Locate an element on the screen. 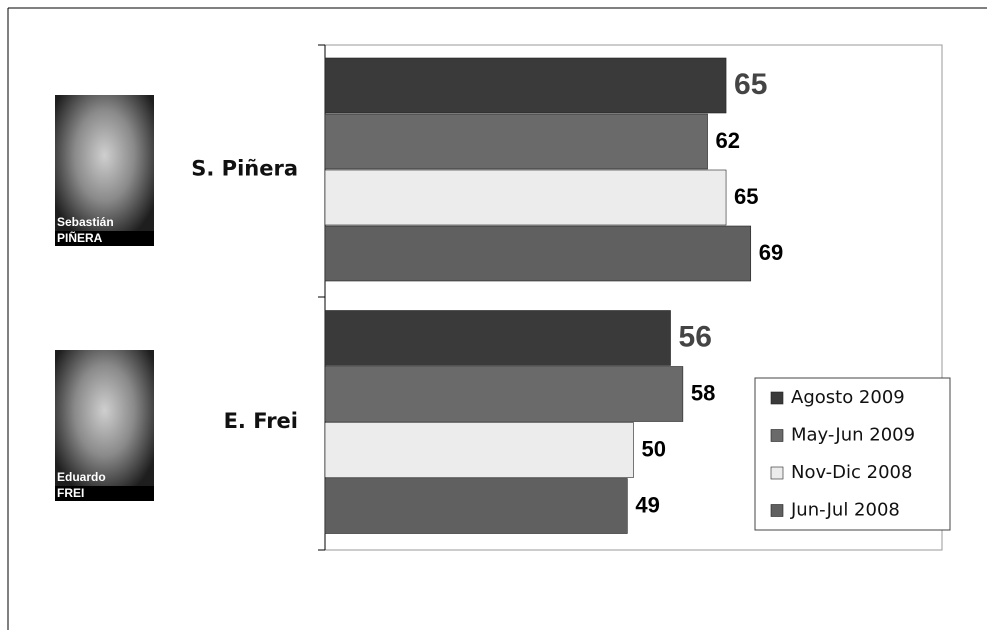  legend-label: Jun-Jul 2008 is located at coordinates (845, 510).